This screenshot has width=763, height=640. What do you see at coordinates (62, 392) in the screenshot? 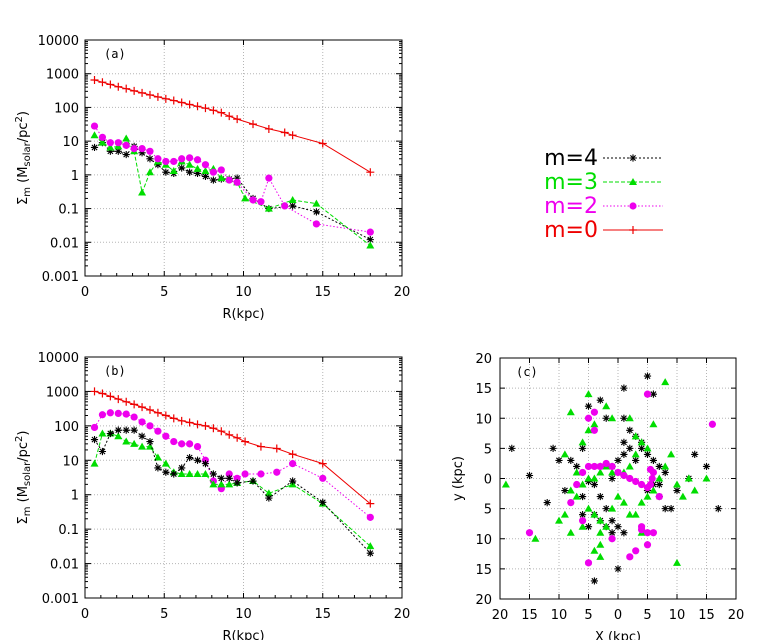
I see `y-tick-label: 1000` at bounding box center [62, 392].